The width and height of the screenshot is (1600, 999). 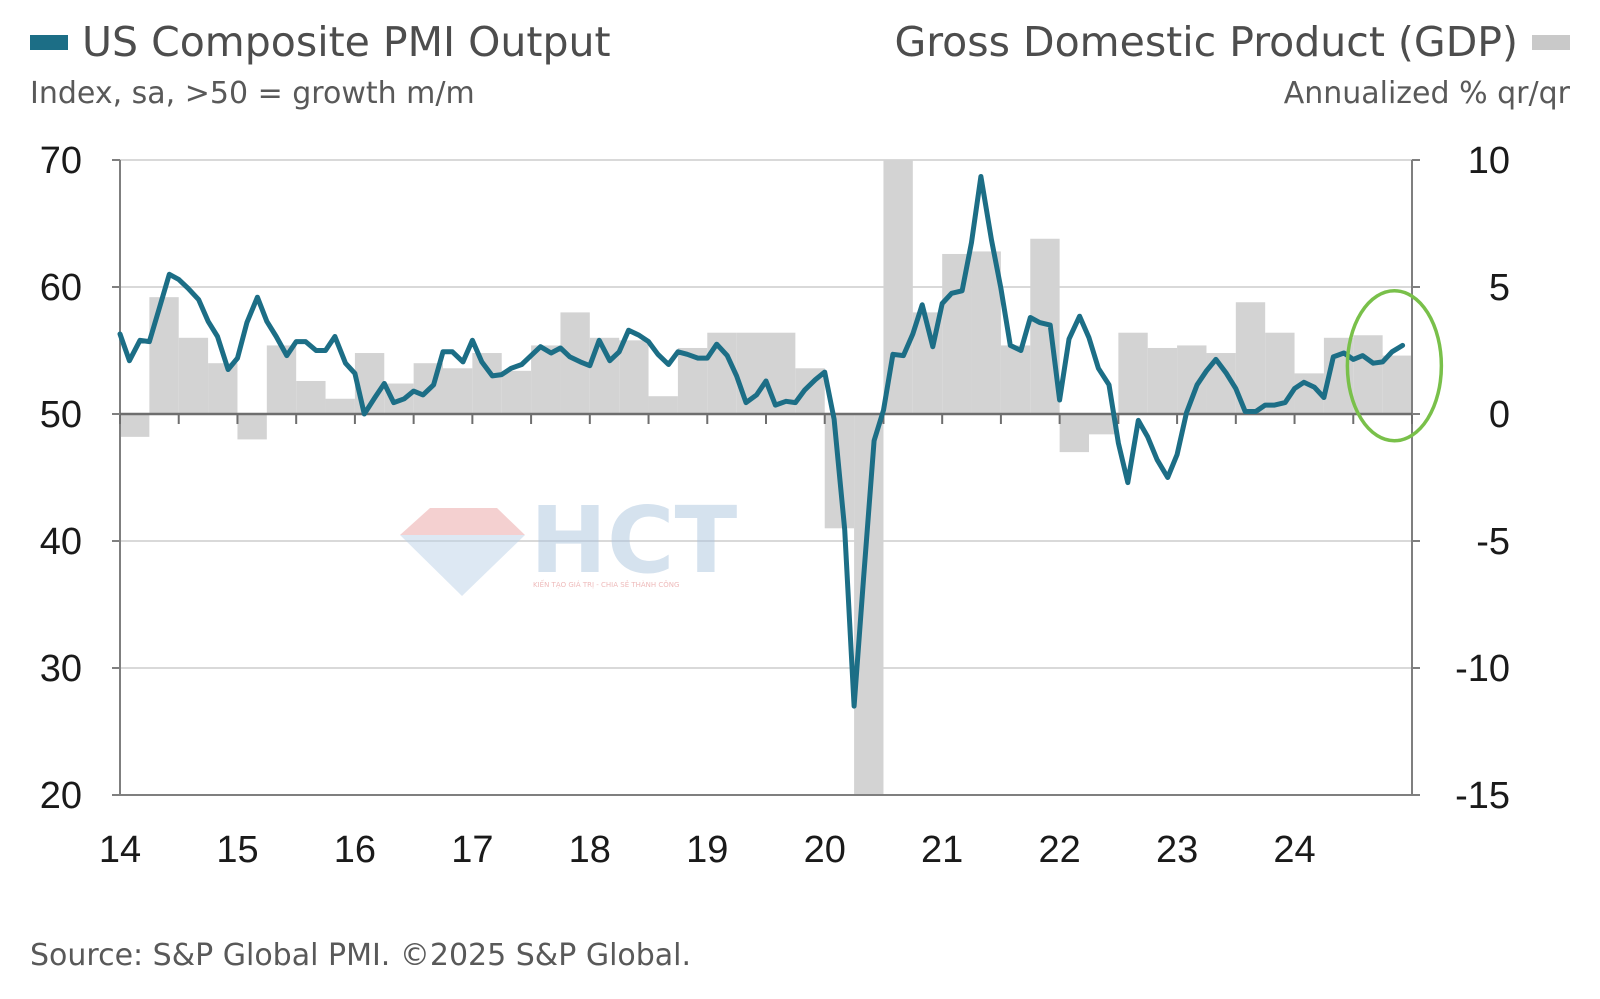 I want to click on y-left-tick-label: 20, so click(x=61, y=796).